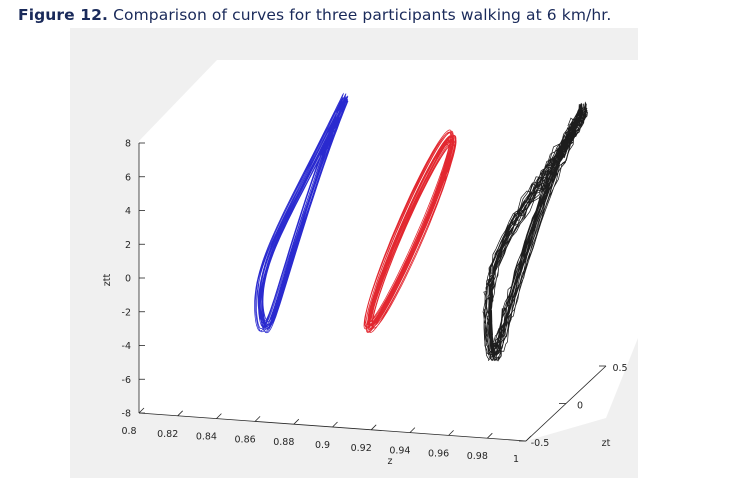 Image resolution: width=746 pixels, height=490 pixels. Describe the element at coordinates (128, 279) in the screenshot. I see `z-tick-label: 0` at that location.